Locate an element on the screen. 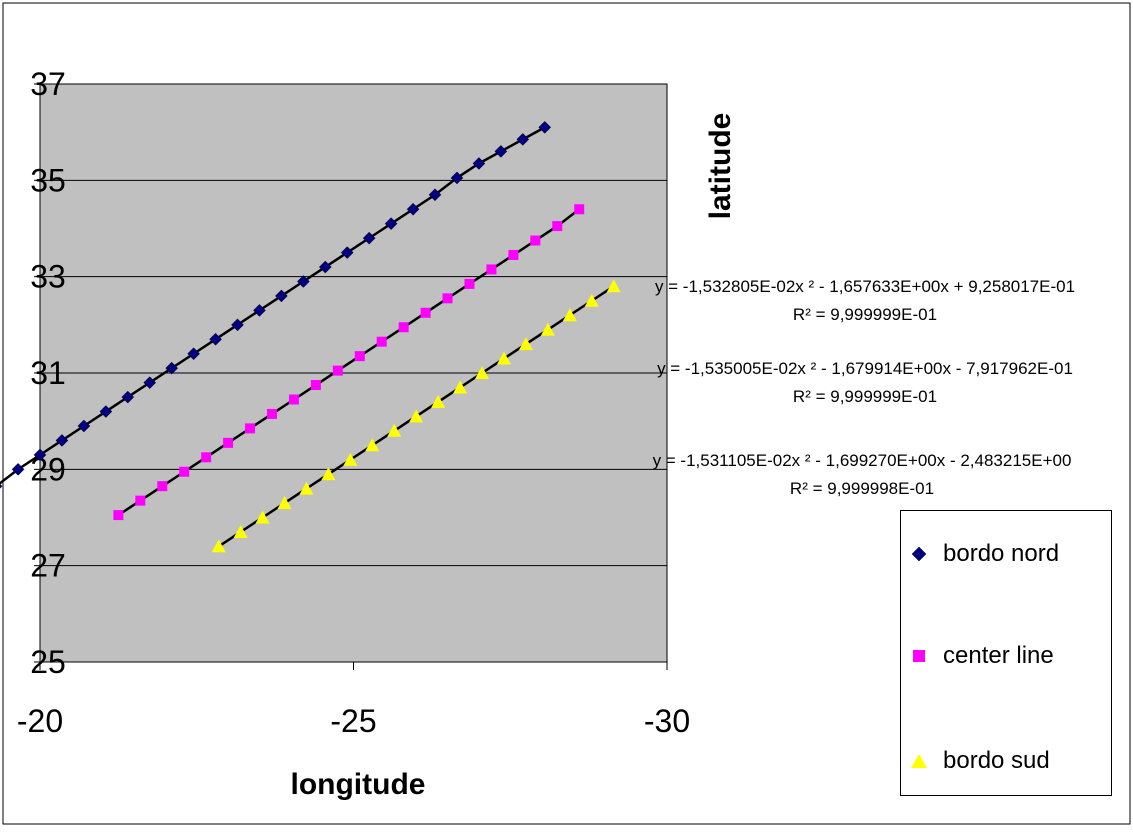 This screenshot has width=1133, height=832. triangle-marker-icon is located at coordinates (919, 761).